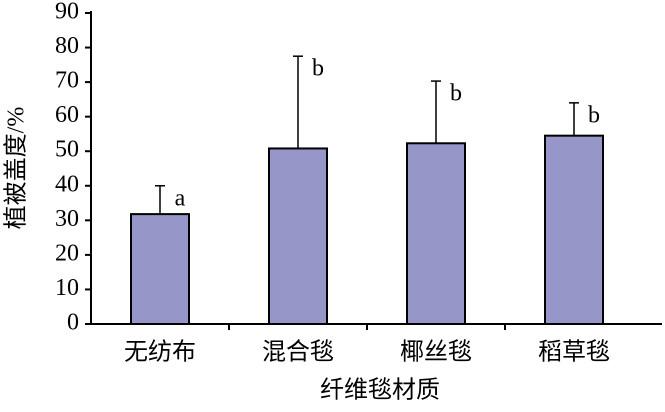 The image size is (665, 412). I want to click on y-axis-label: 植被盖度/%, so click(16, 168).